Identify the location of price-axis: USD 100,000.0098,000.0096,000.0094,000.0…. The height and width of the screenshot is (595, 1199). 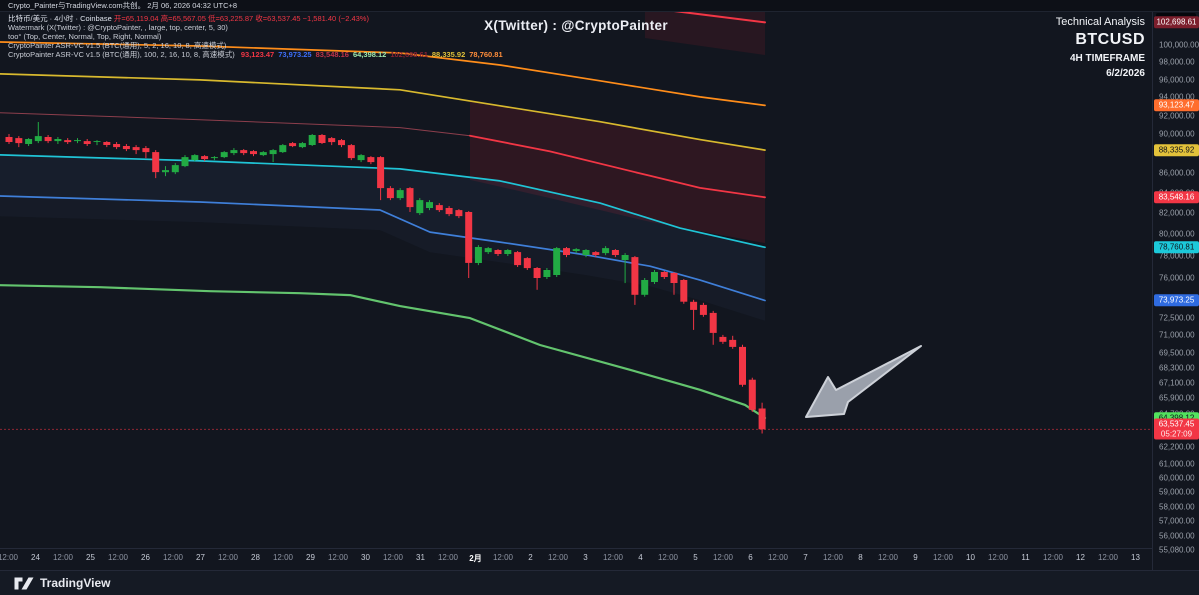
(1175, 291).